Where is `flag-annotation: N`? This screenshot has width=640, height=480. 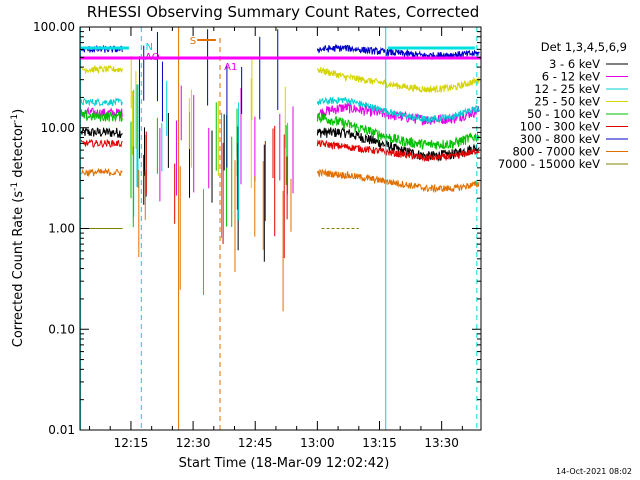
flag-annotation: N is located at coordinates (148, 47).